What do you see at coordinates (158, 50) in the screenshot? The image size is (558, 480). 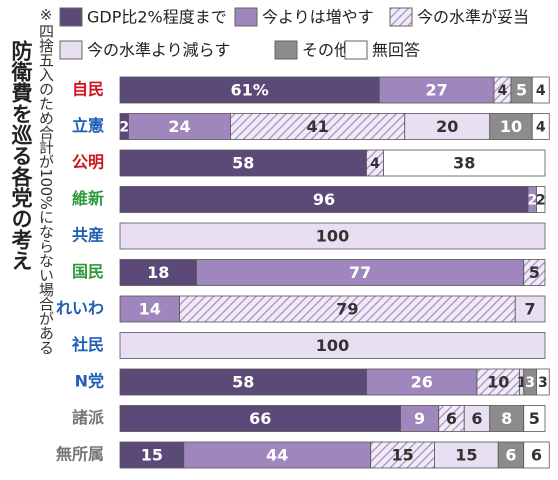 I see `legend-label: 今の水準より減らす` at bounding box center [158, 50].